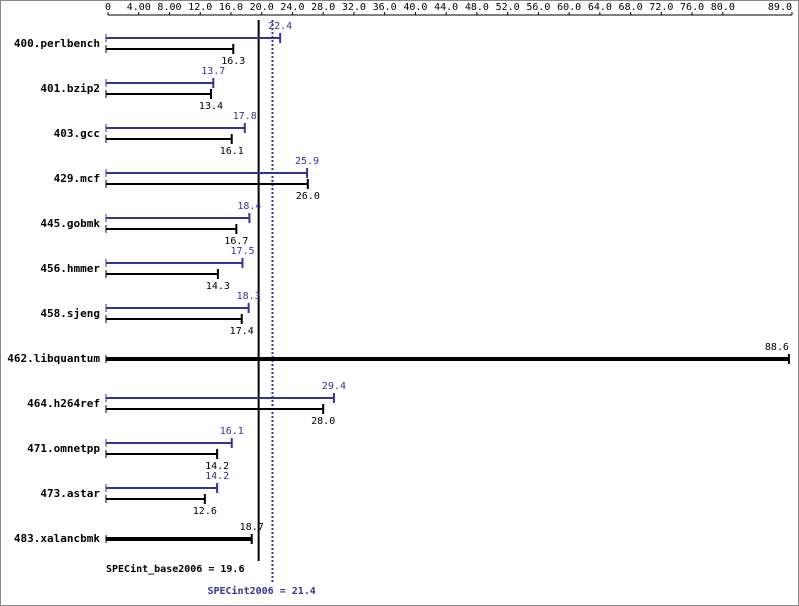  What do you see at coordinates (262, 7) in the screenshot?
I see `x-tick-label: 20.0` at bounding box center [262, 7].